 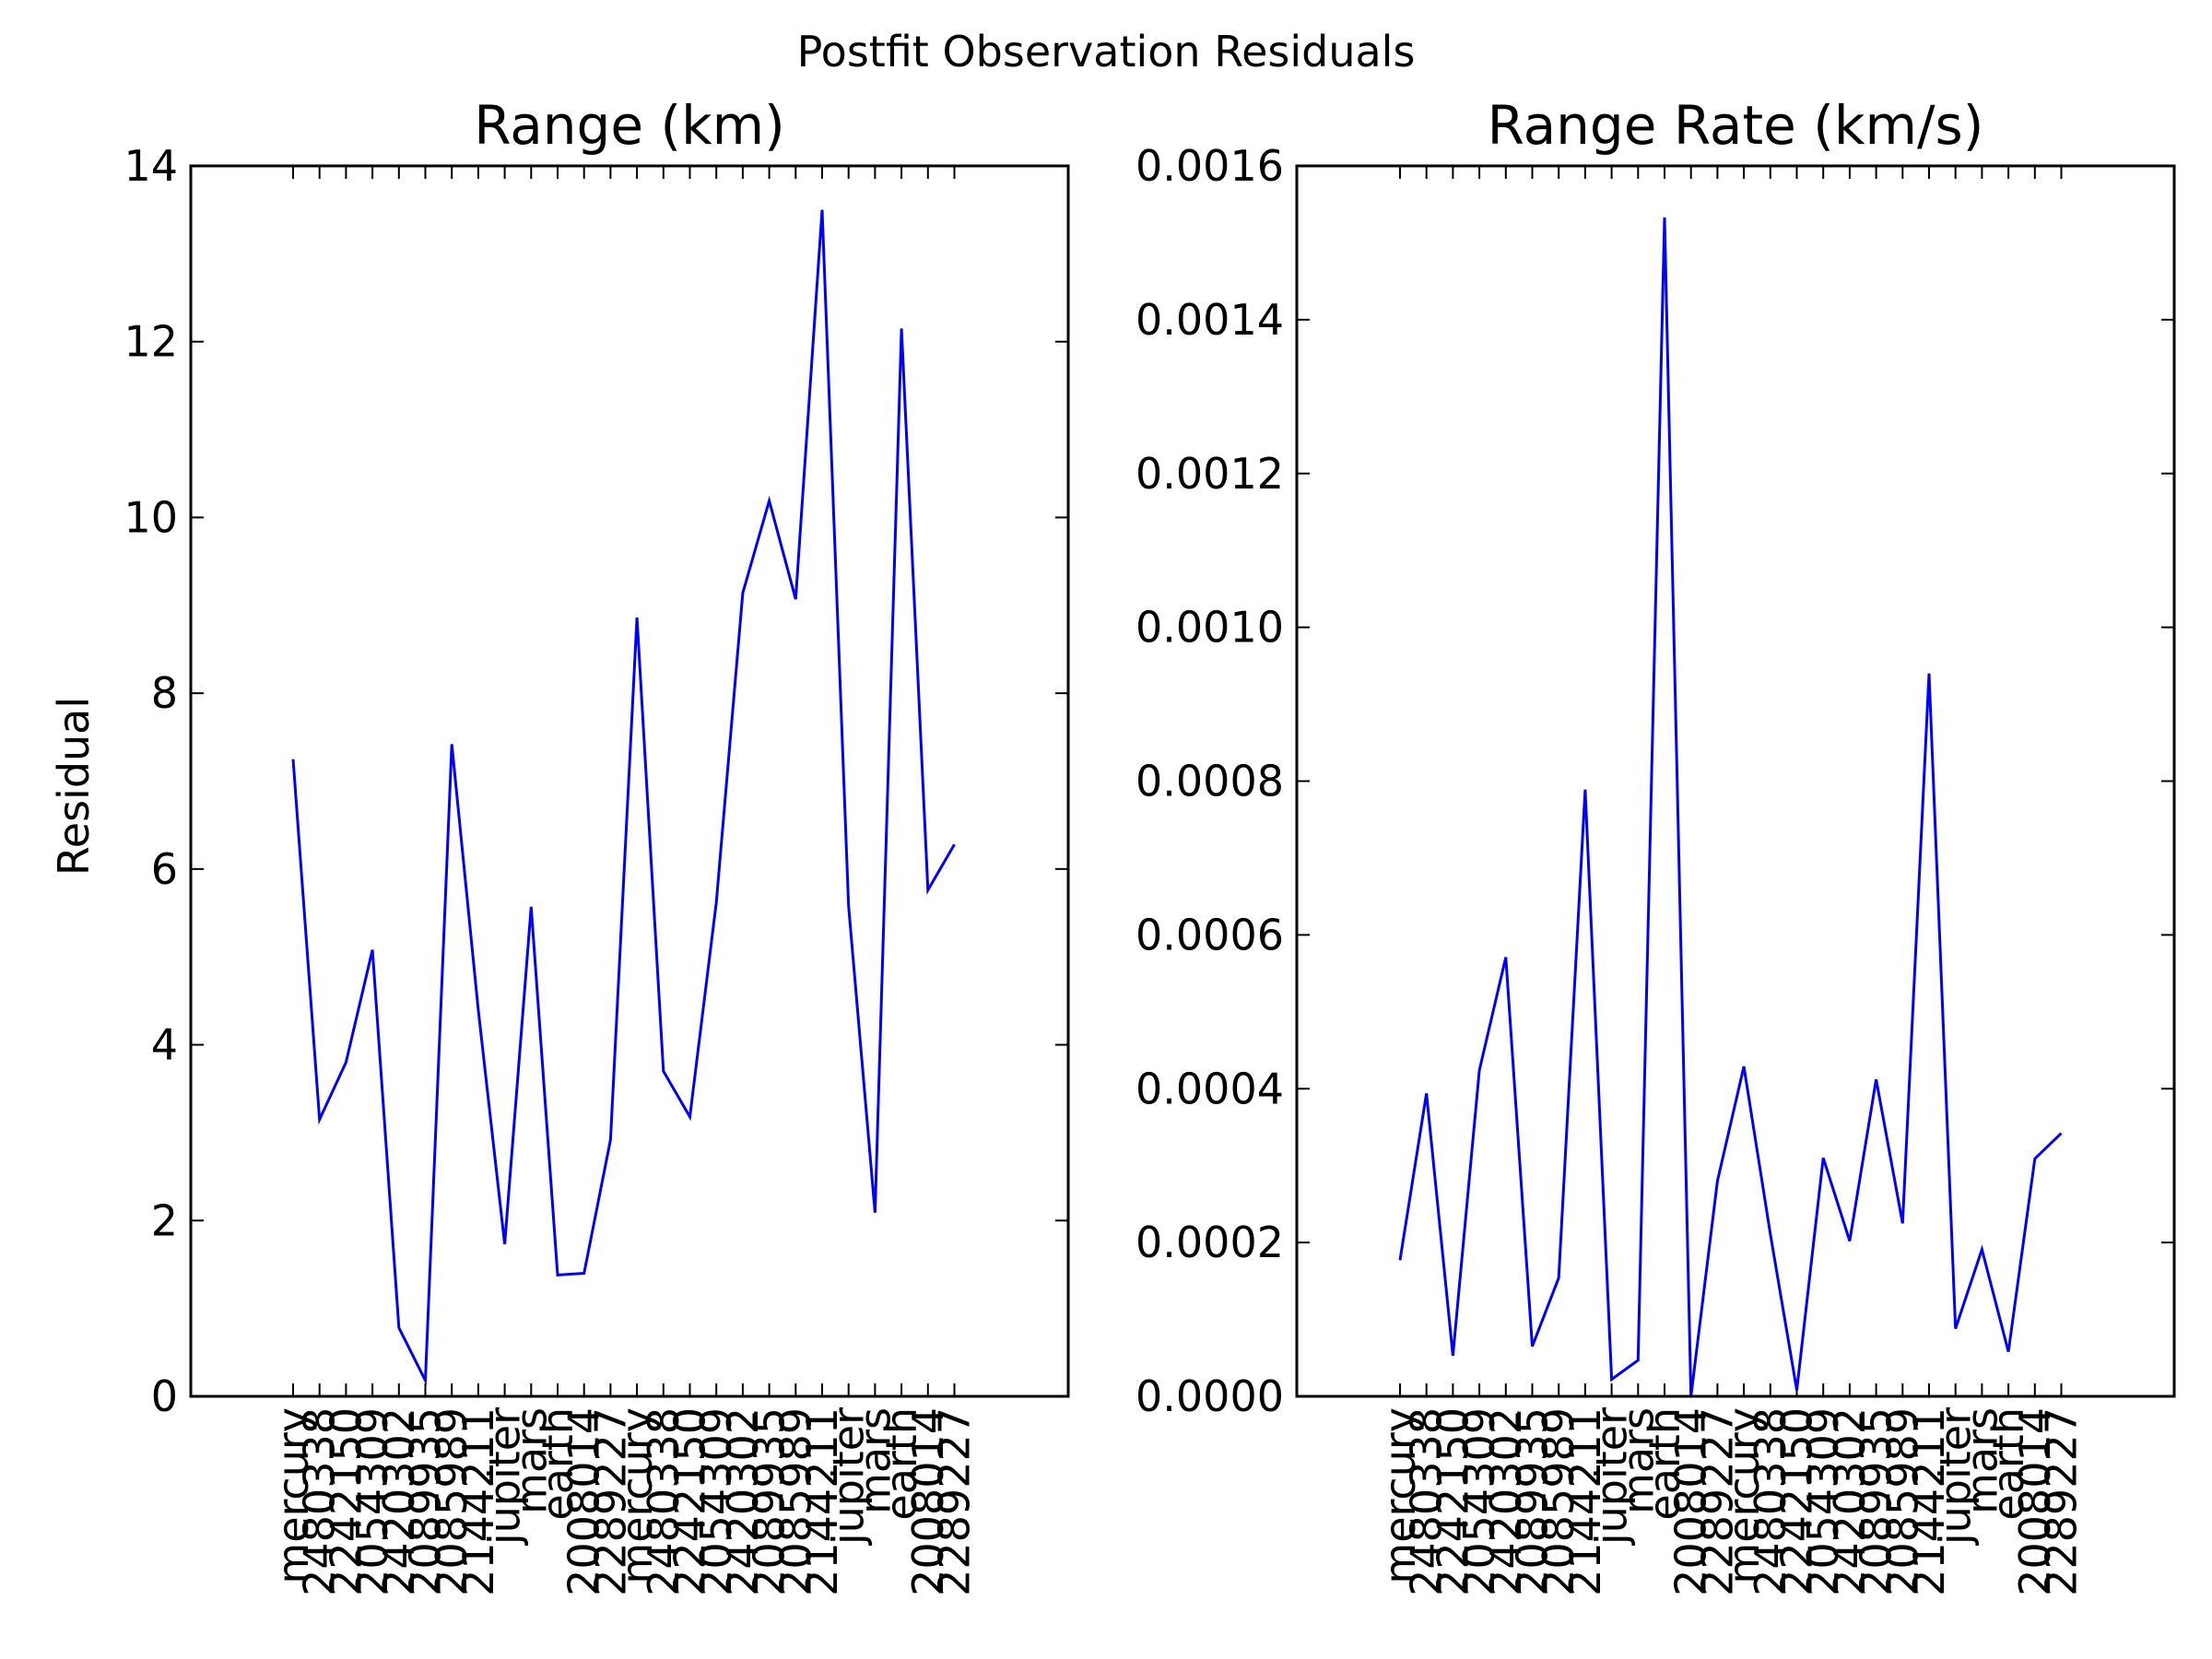 I want to click on chart-range-ytick-label: 8, so click(x=164, y=693).